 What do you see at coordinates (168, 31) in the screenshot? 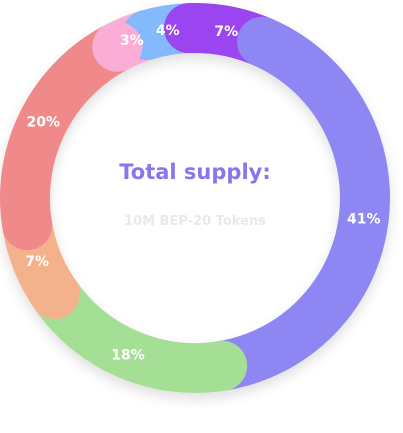
I see `donut-value-label: 4%` at bounding box center [168, 31].